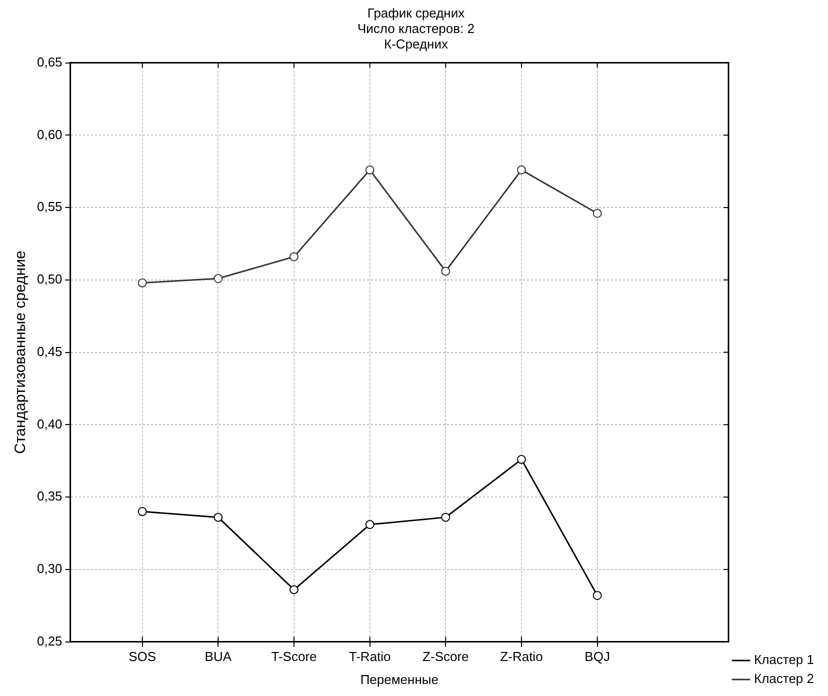  What do you see at coordinates (49, 351) in the screenshot?
I see `y-tick-label: 0,45` at bounding box center [49, 351].